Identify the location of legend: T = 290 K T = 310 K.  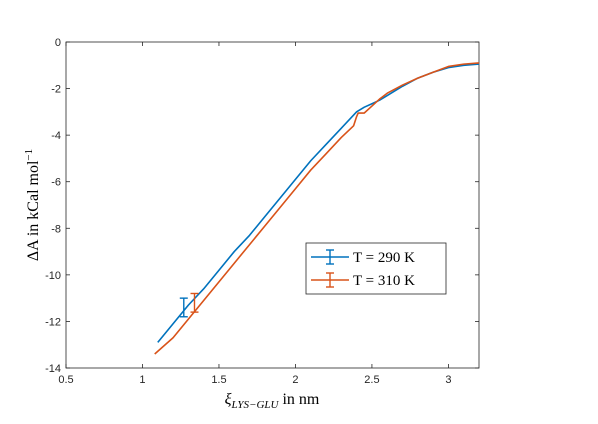
(376, 268).